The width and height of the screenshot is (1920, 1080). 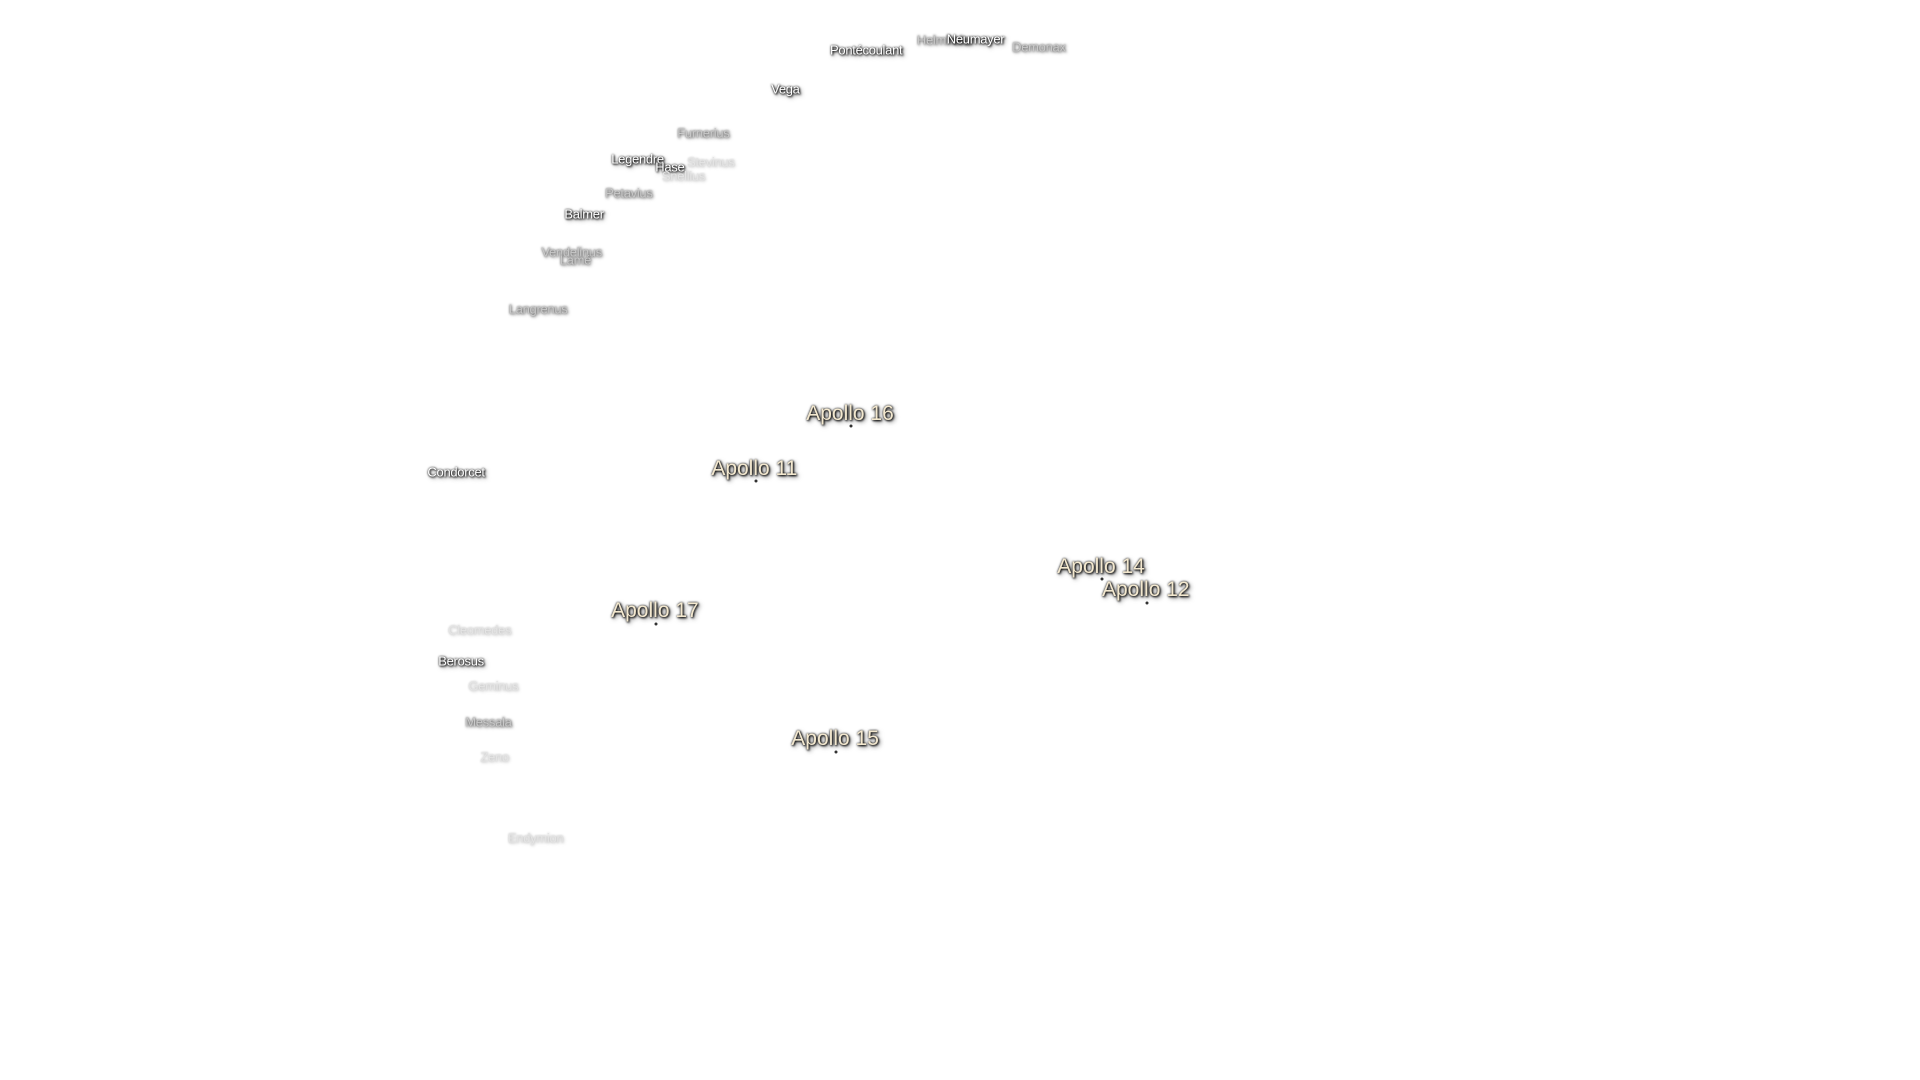 What do you see at coordinates (575, 260) in the screenshot?
I see `crater-label: Lamé` at bounding box center [575, 260].